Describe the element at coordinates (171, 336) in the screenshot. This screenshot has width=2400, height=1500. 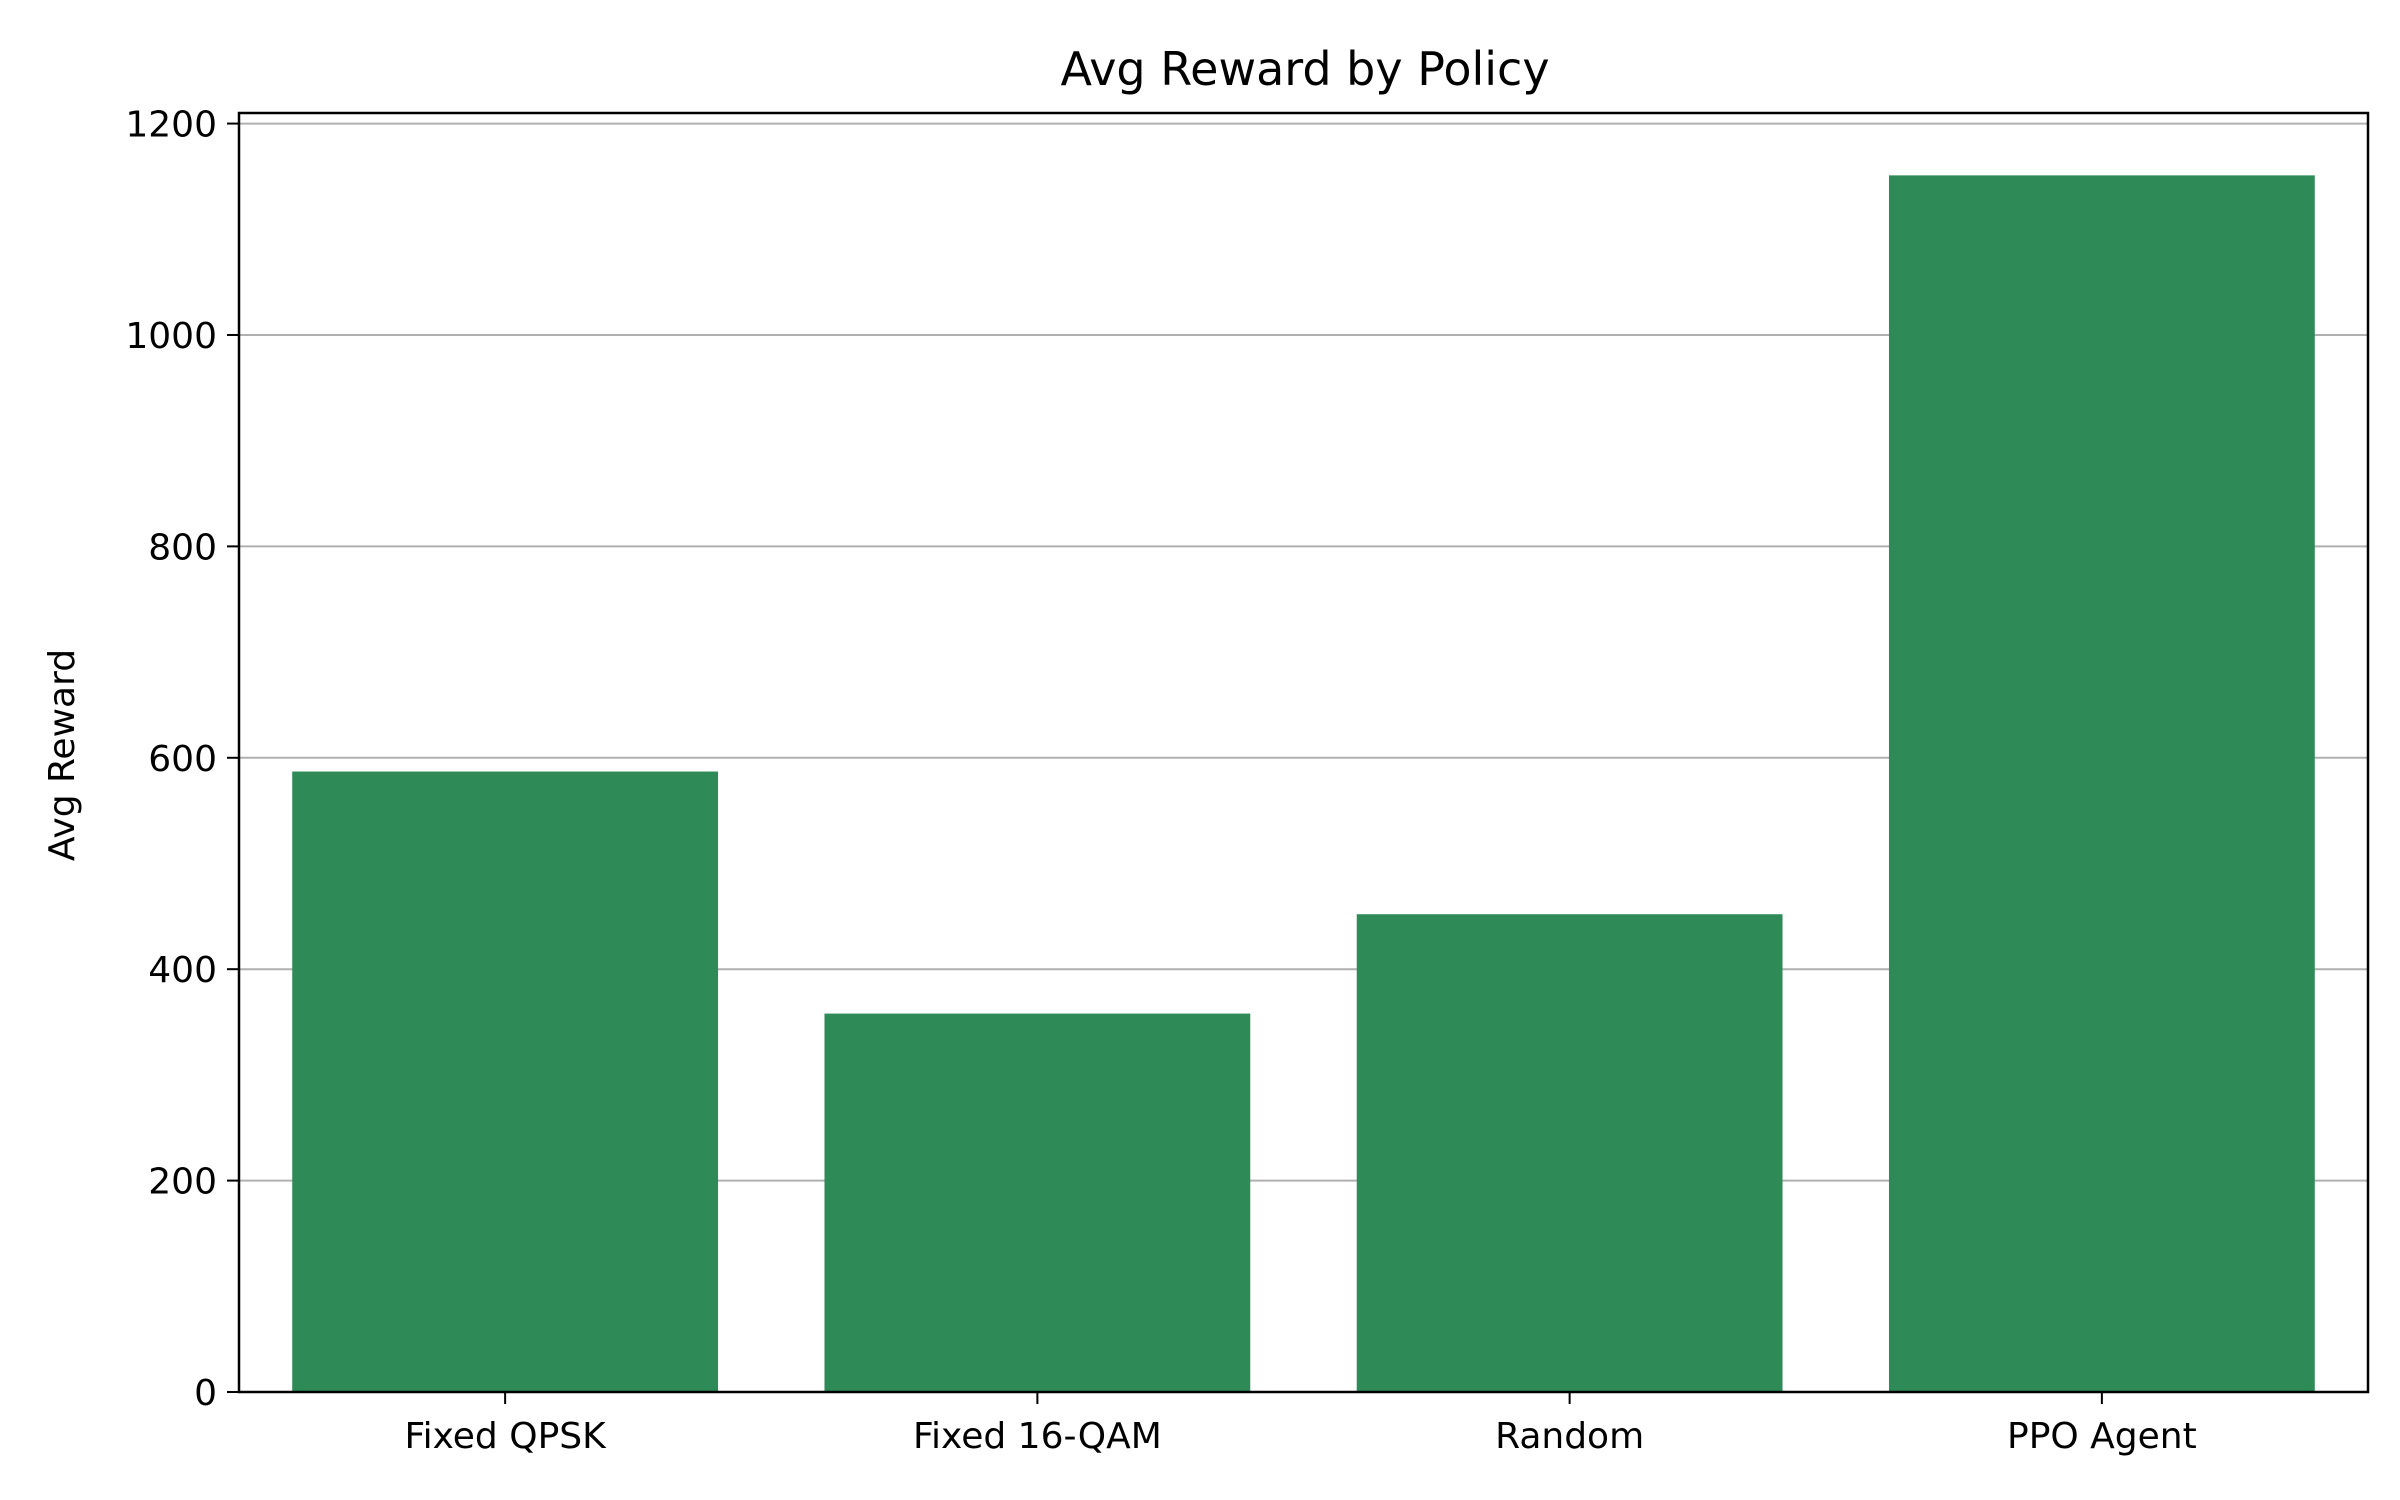
I see `y-tick-label-5: 1000` at that location.